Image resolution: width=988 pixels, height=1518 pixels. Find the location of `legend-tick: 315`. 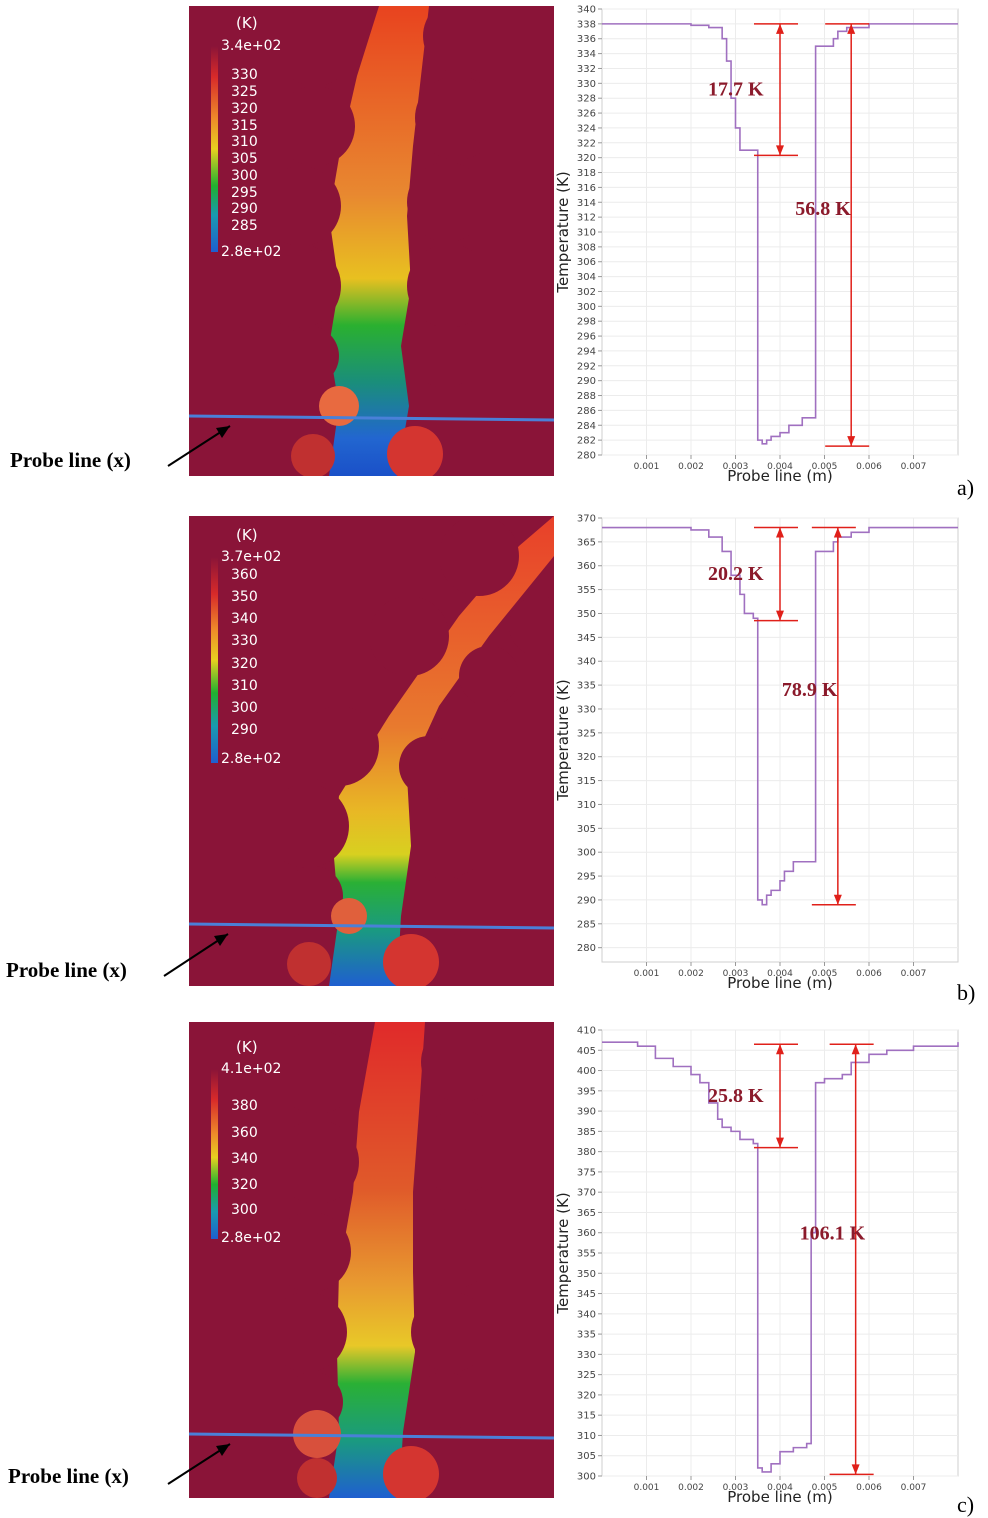

legend-tick: 315 is located at coordinates (244, 126).